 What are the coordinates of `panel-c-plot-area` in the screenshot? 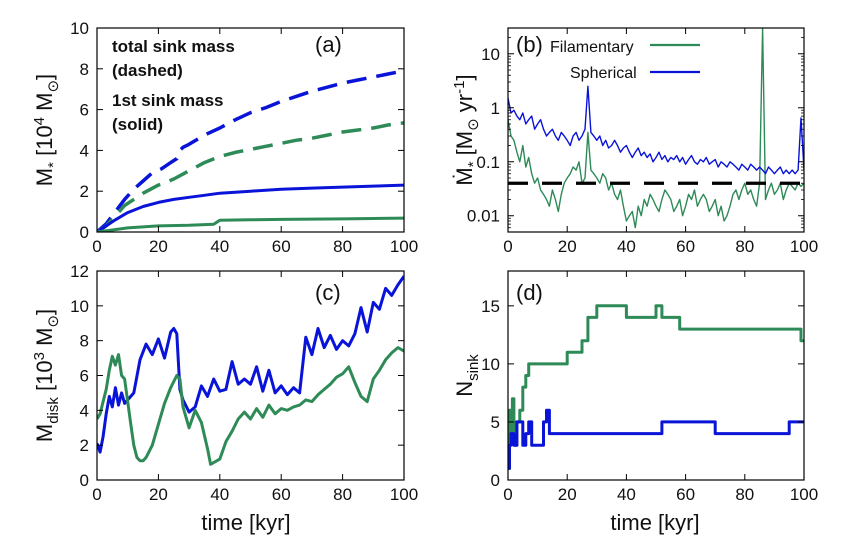 It's located at (250, 370).